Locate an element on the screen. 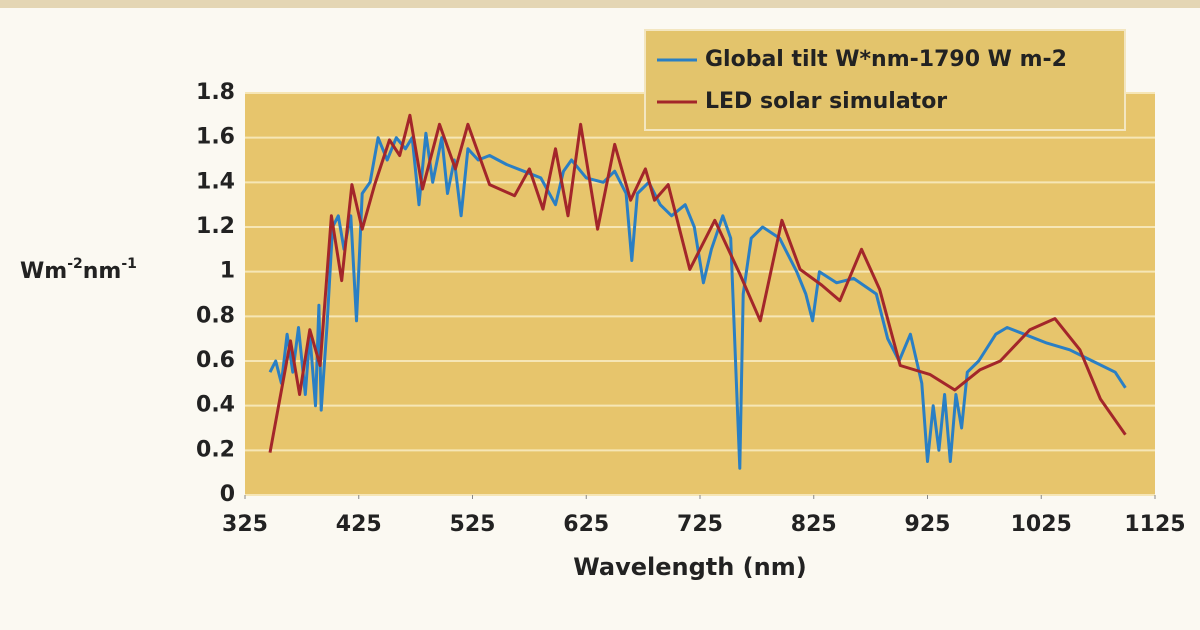  y-tick-label: 1.6 is located at coordinates (215, 137).